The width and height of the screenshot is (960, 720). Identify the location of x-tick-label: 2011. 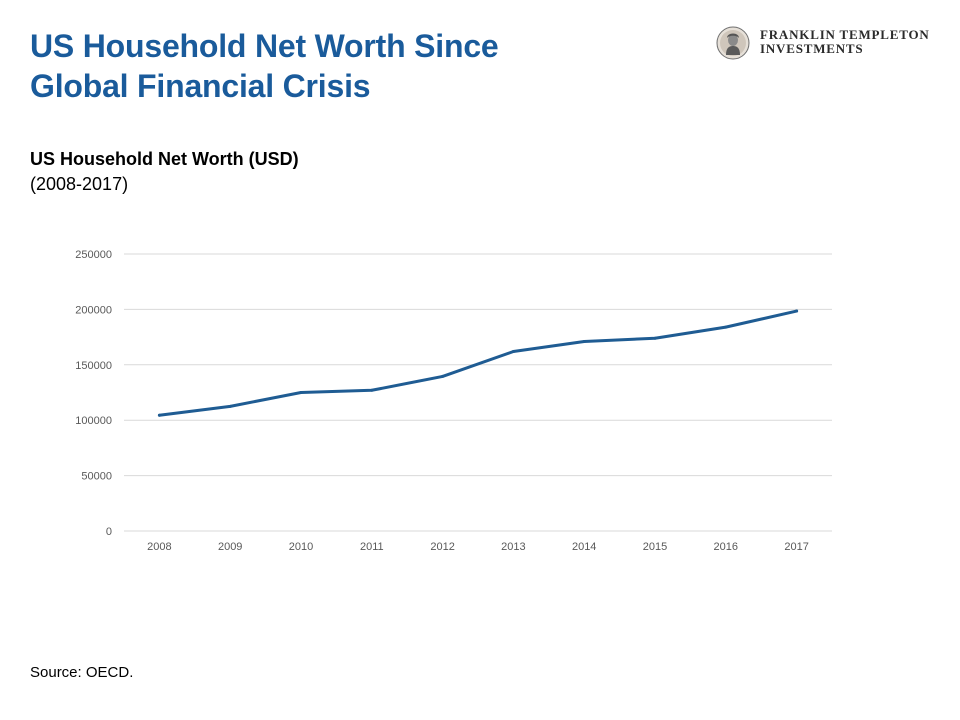
(372, 547).